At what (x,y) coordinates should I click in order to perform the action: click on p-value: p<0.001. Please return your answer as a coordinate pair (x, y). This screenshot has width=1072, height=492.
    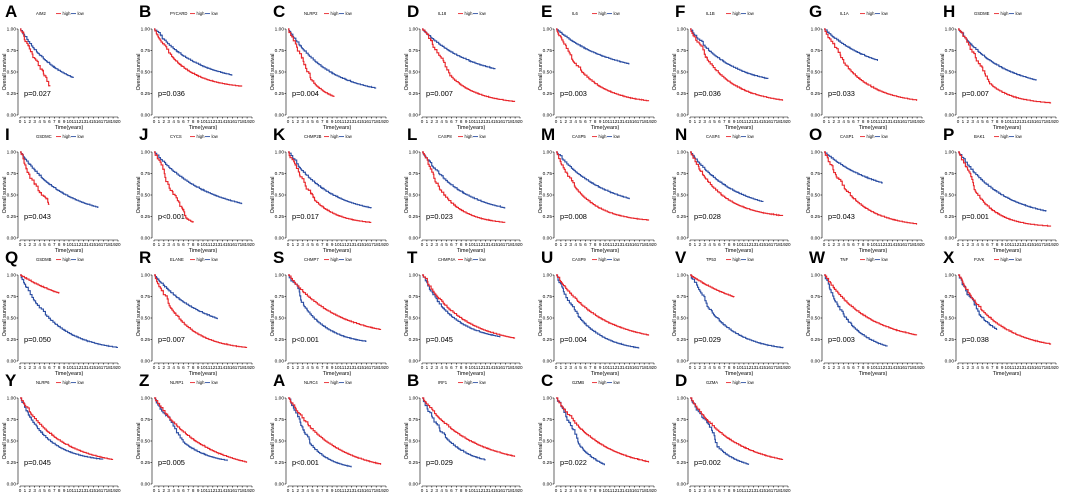
    Looking at the image, I should click on (171, 216).